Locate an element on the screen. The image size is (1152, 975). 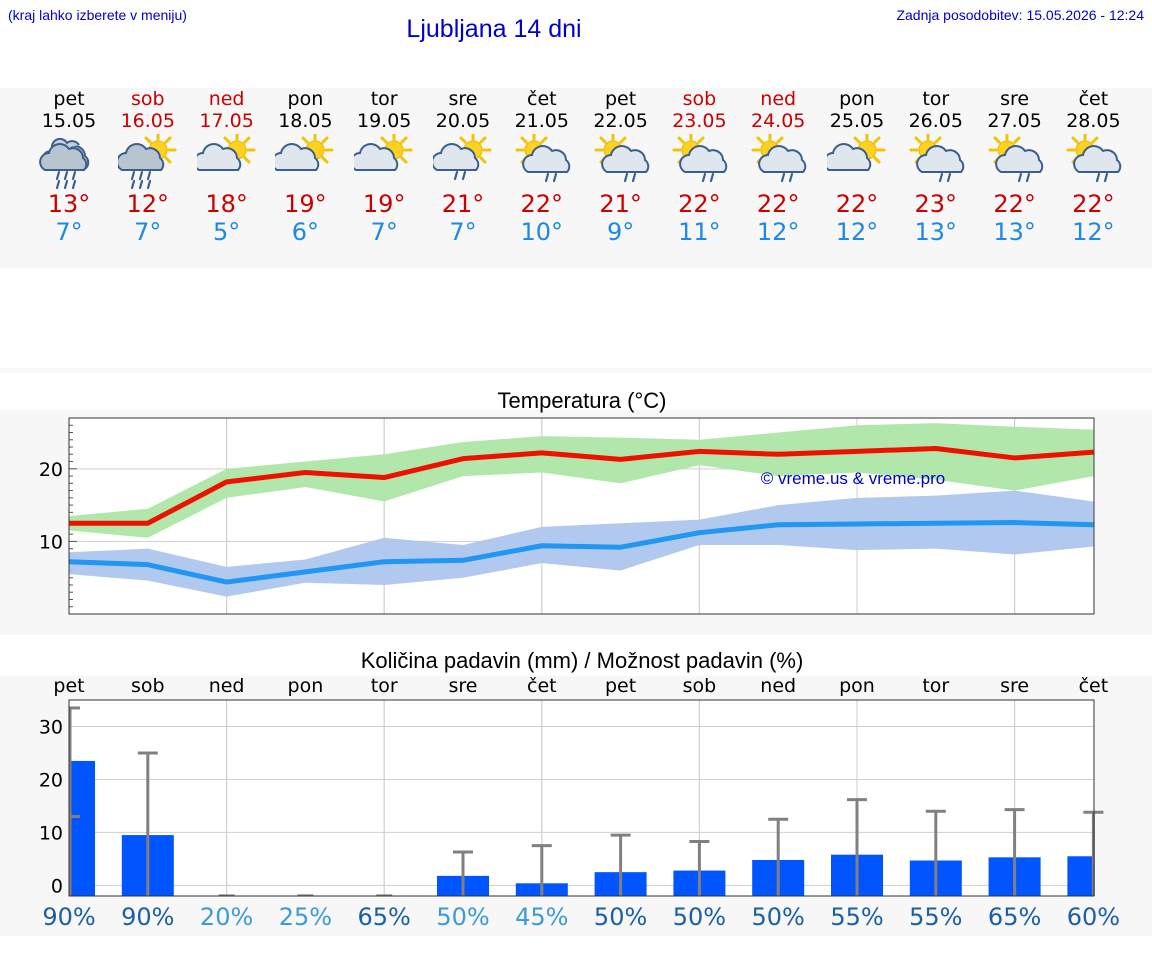
day-column: sob 23.05 22° 11° is located at coordinates (699, 167).